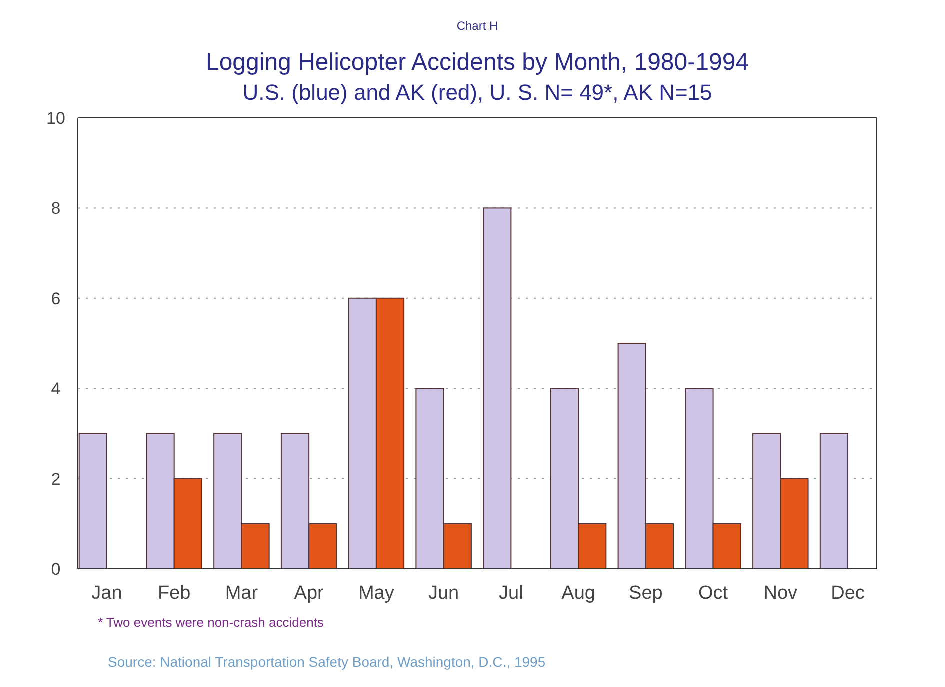  Describe the element at coordinates (579, 593) in the screenshot. I see `x-tick-label: Aug` at that location.